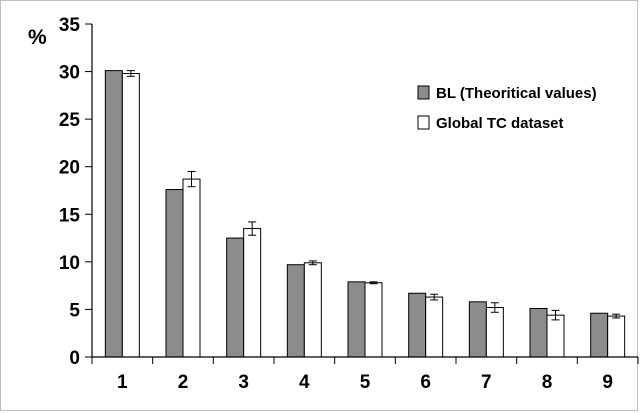 The width and height of the screenshot is (640, 413). I want to click on y-tick-label: 35, so click(70, 25).